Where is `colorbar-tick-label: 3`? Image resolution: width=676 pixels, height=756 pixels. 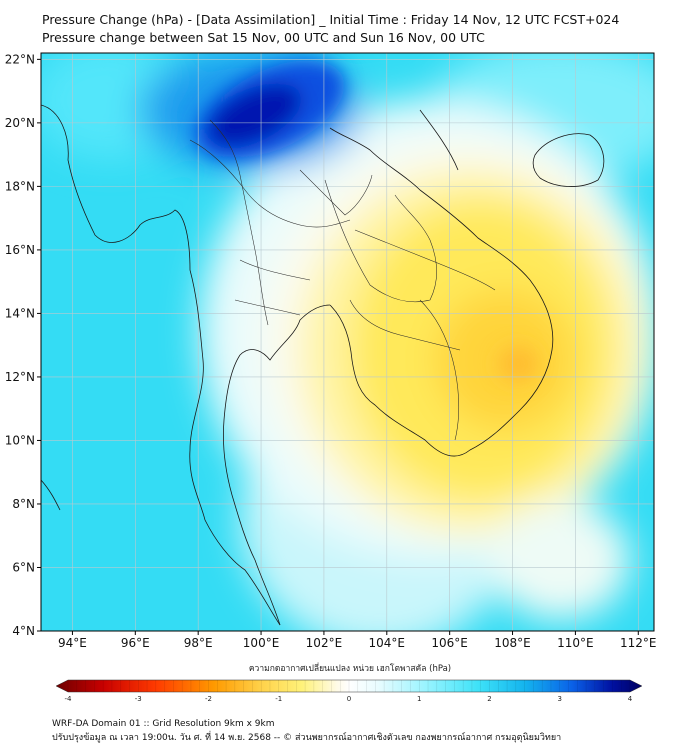
colorbar-tick-label: 3 is located at coordinates (560, 699).